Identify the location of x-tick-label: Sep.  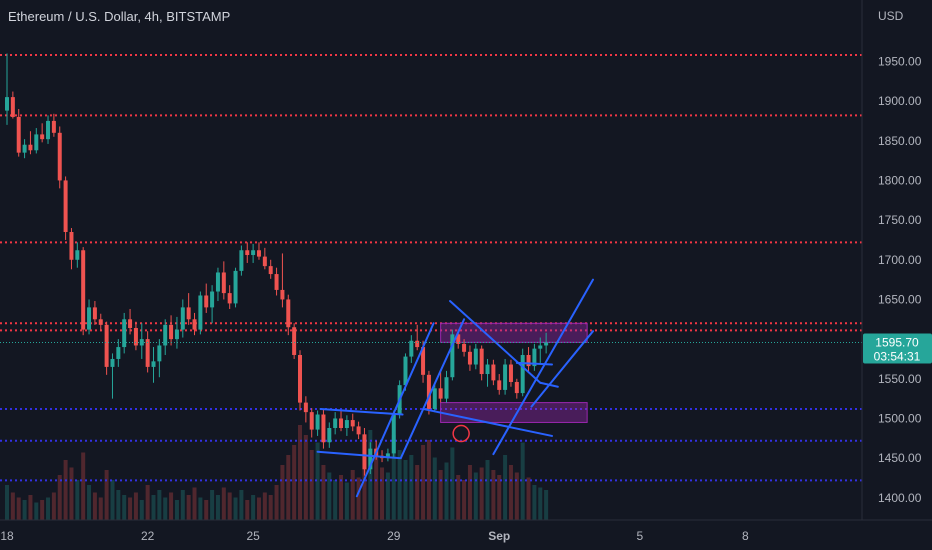
(499, 536).